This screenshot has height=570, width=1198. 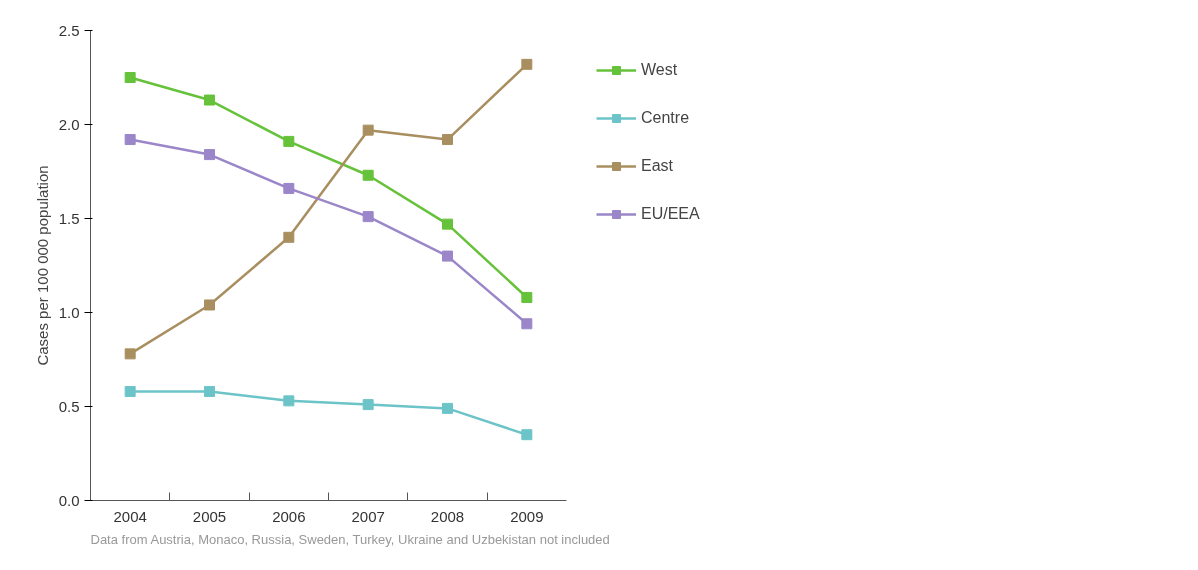 What do you see at coordinates (209, 516) in the screenshot?
I see `x-tick-label: 2005` at bounding box center [209, 516].